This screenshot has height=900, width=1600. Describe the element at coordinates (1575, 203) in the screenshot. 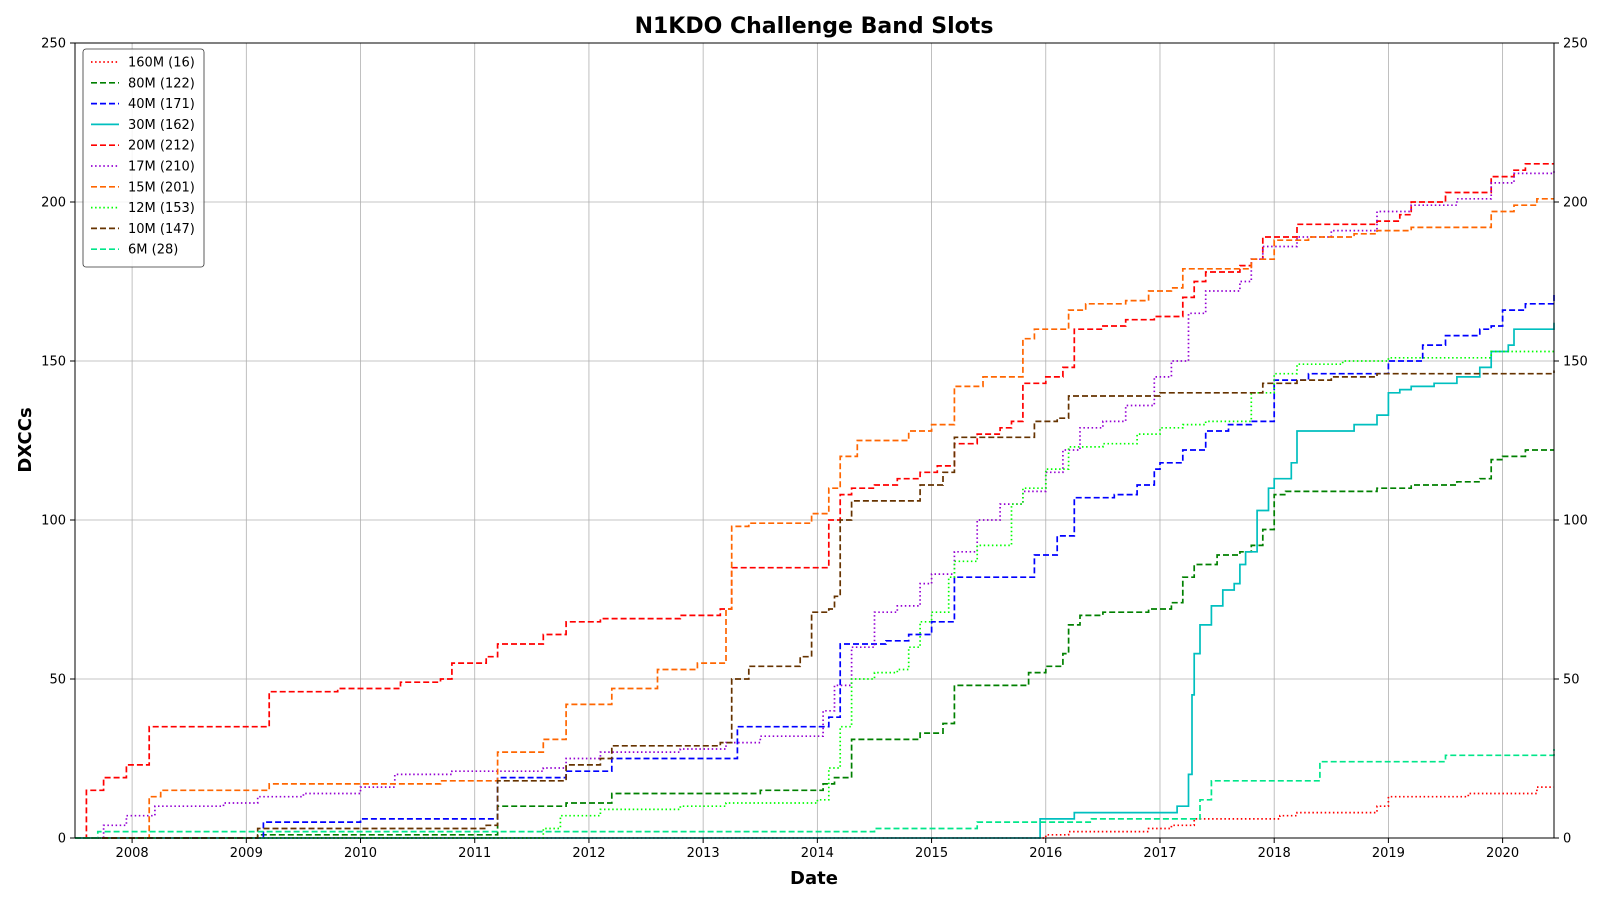

I see `y-tick-label-right: 200` at that location.